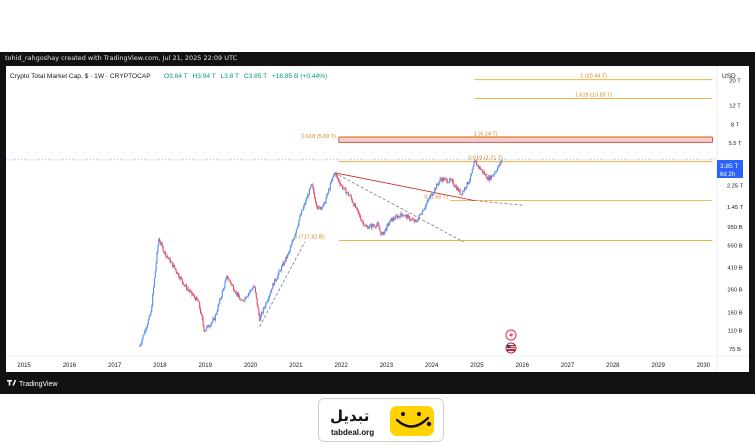  Describe the element at coordinates (735, 126) in the screenshot. I see `y-tick-label: 8 T` at that location.